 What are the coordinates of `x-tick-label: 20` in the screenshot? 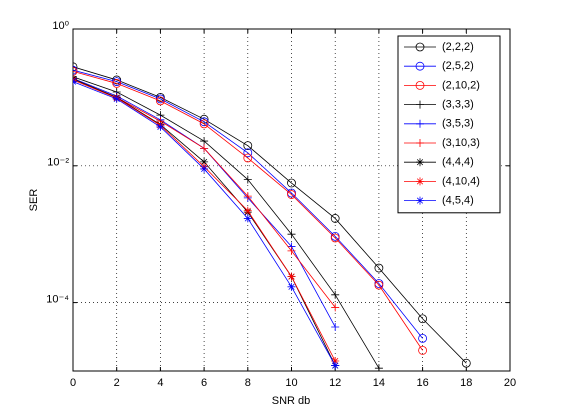 It's located at (510, 383).